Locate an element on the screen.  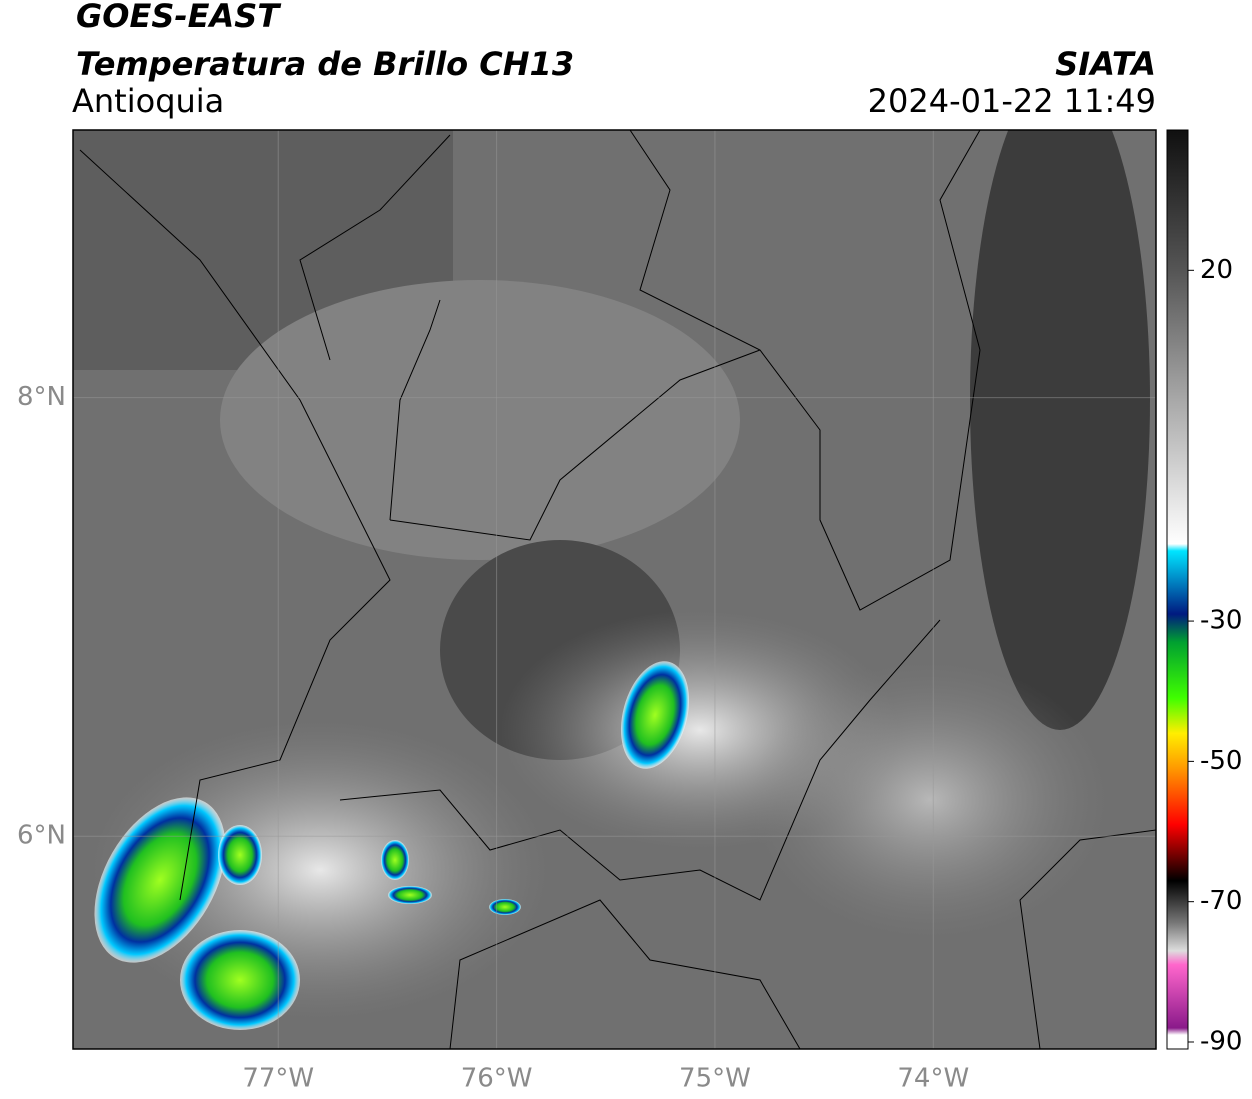
colorbar-tick-label: -70 is located at coordinates (1221, 901).